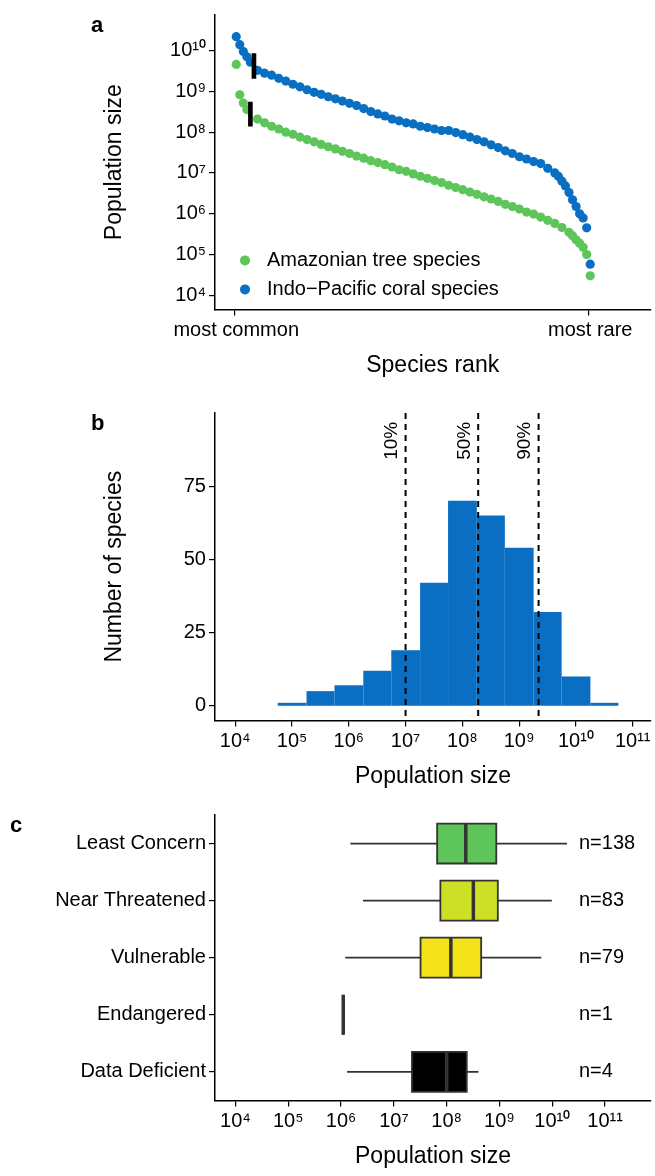  Describe the element at coordinates (194, 631) in the screenshot. I see `y-tick-label: 25` at that location.